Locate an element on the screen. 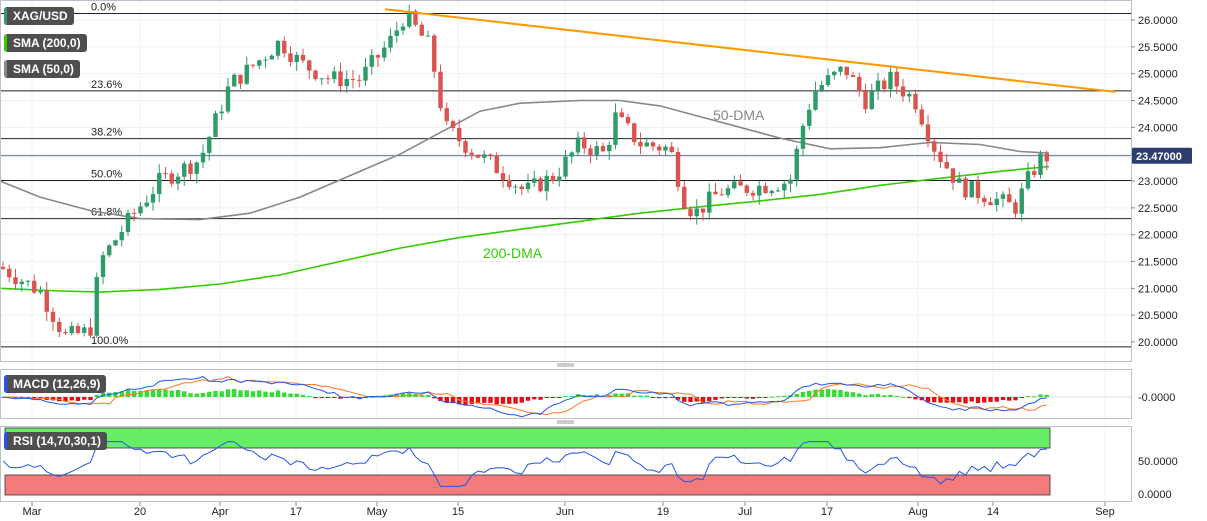 The image size is (1207, 521). label-50dma: 50-DMA is located at coordinates (739, 115).